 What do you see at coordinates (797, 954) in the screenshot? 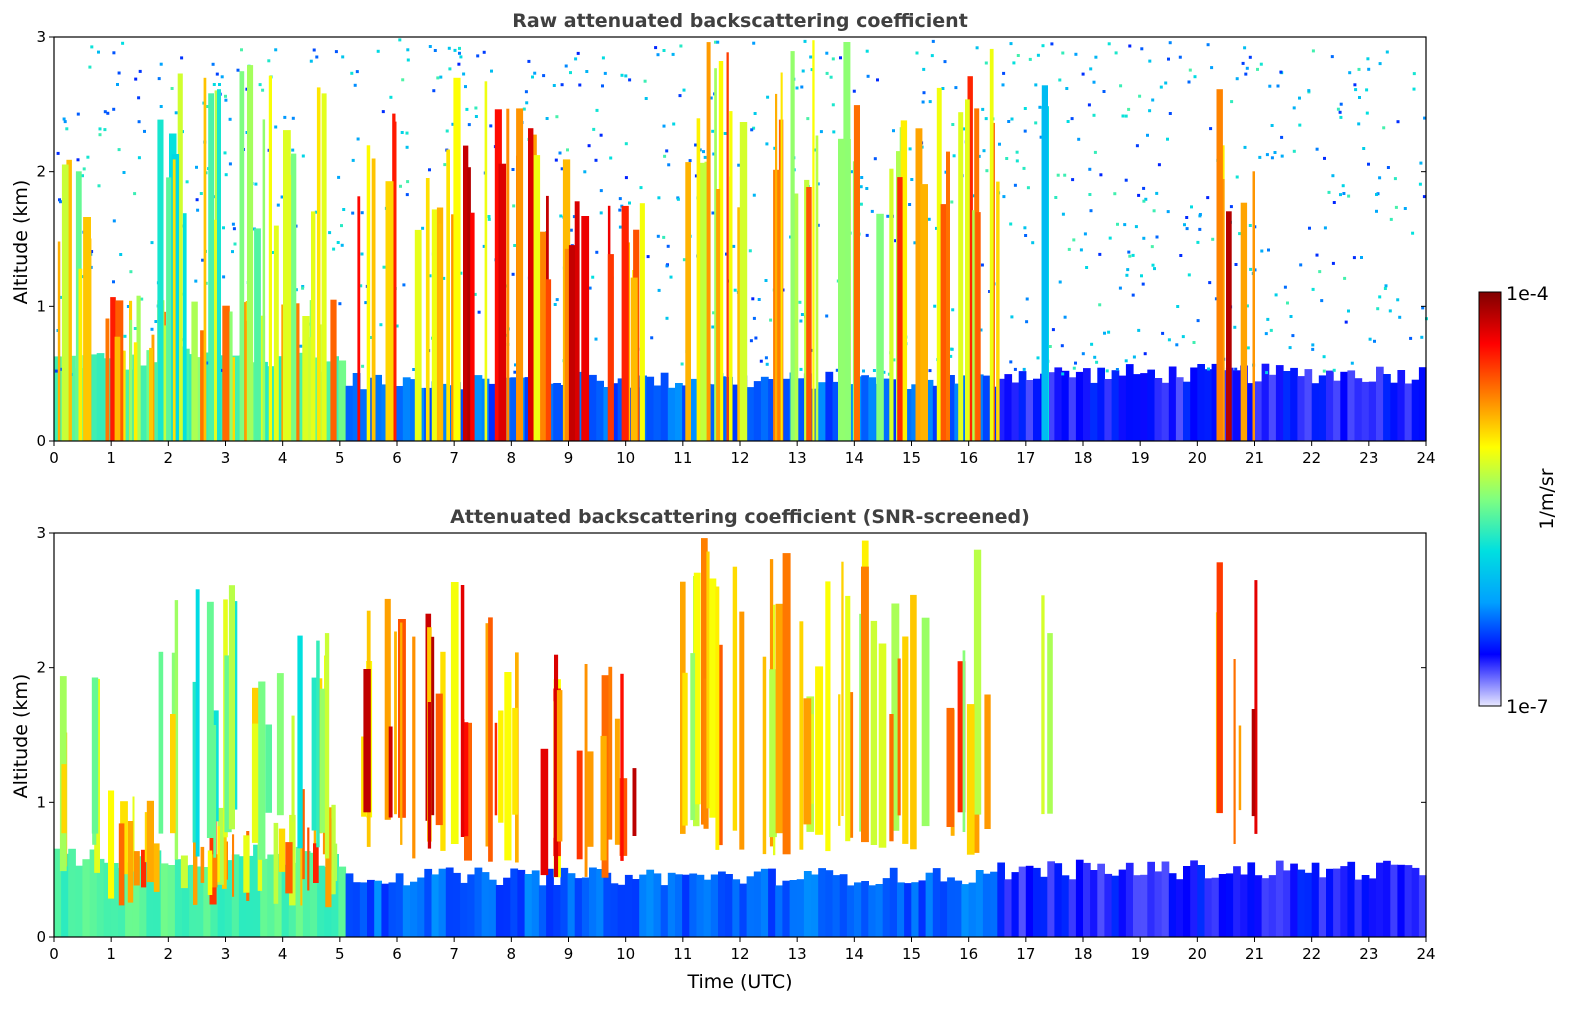
I see `x-tick-label: 13` at bounding box center [797, 954].